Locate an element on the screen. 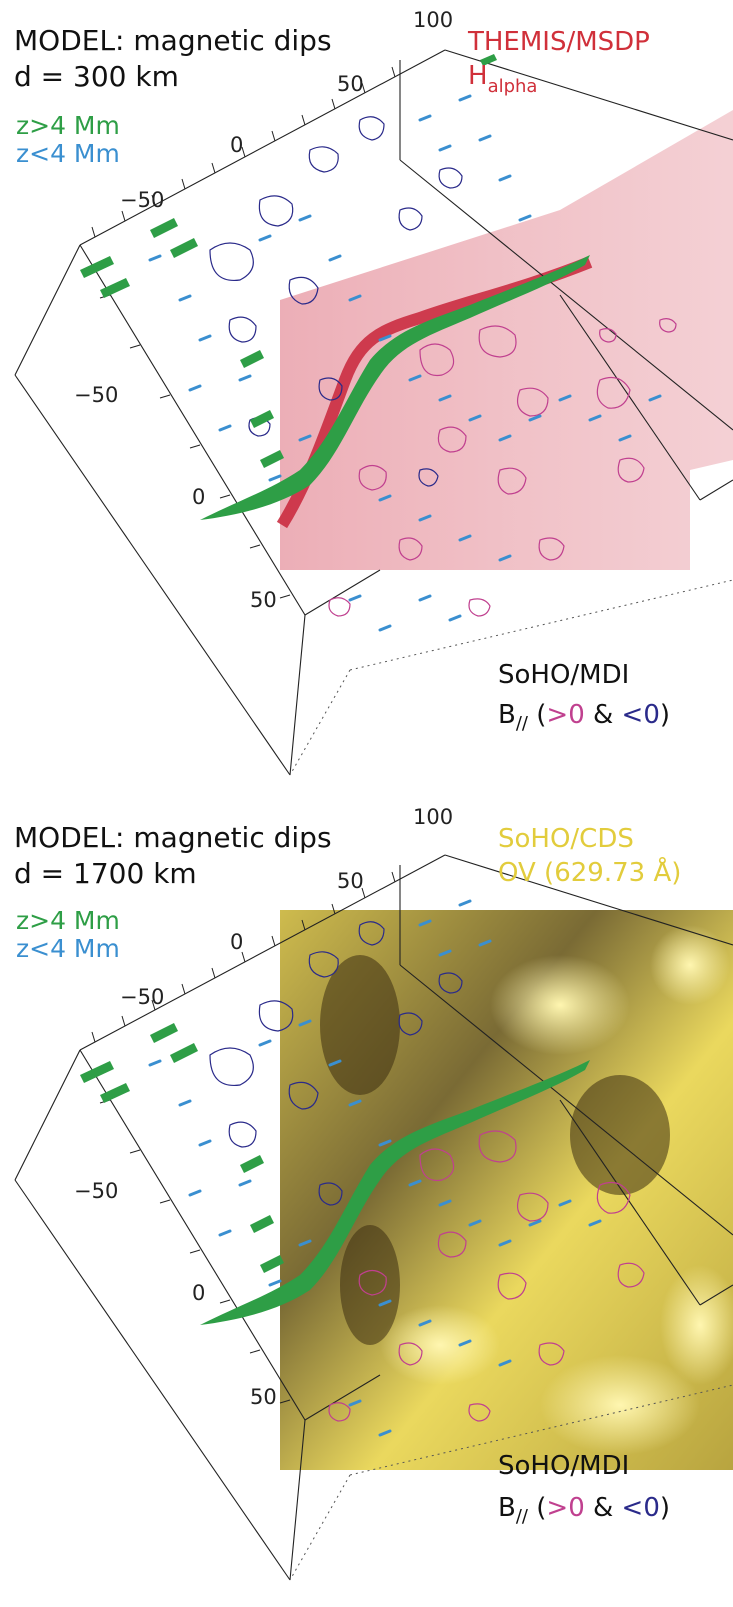 This screenshot has width=733, height=1607. dips-high is located at coordinates (335, 1174).